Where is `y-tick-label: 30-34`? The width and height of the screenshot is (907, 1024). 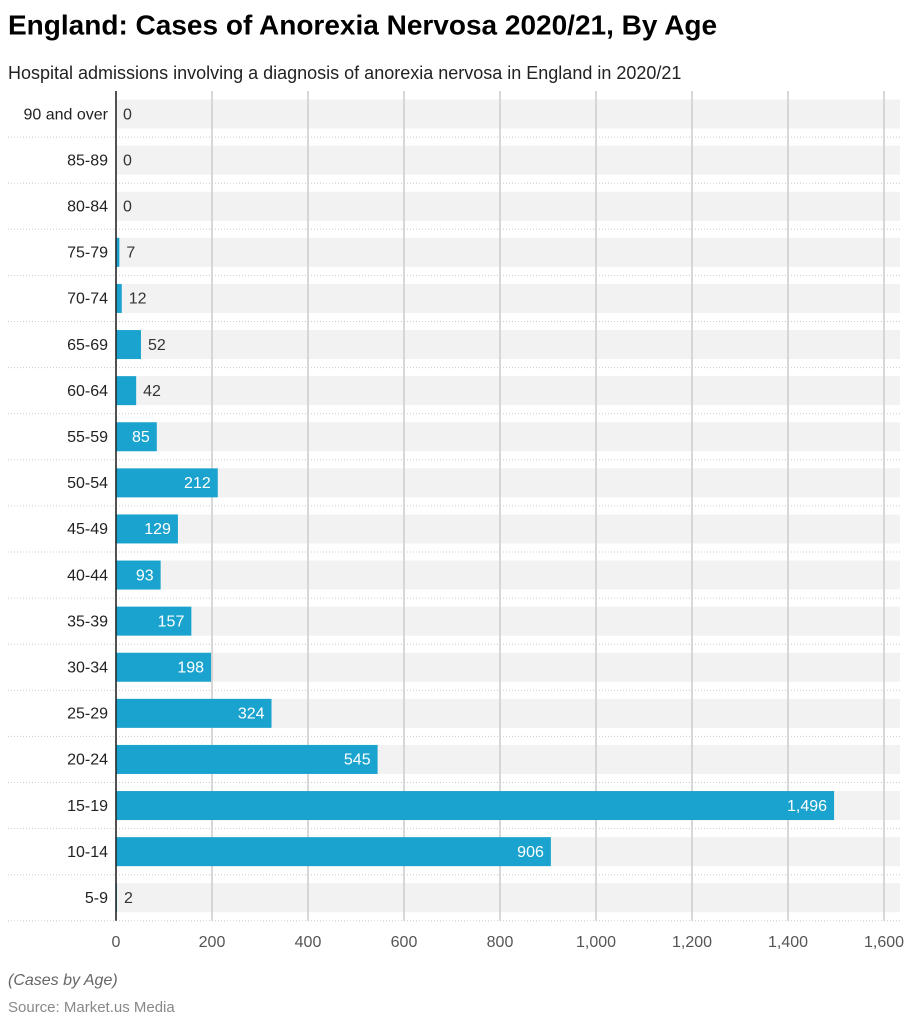
y-tick-label: 30-34 is located at coordinates (87, 667).